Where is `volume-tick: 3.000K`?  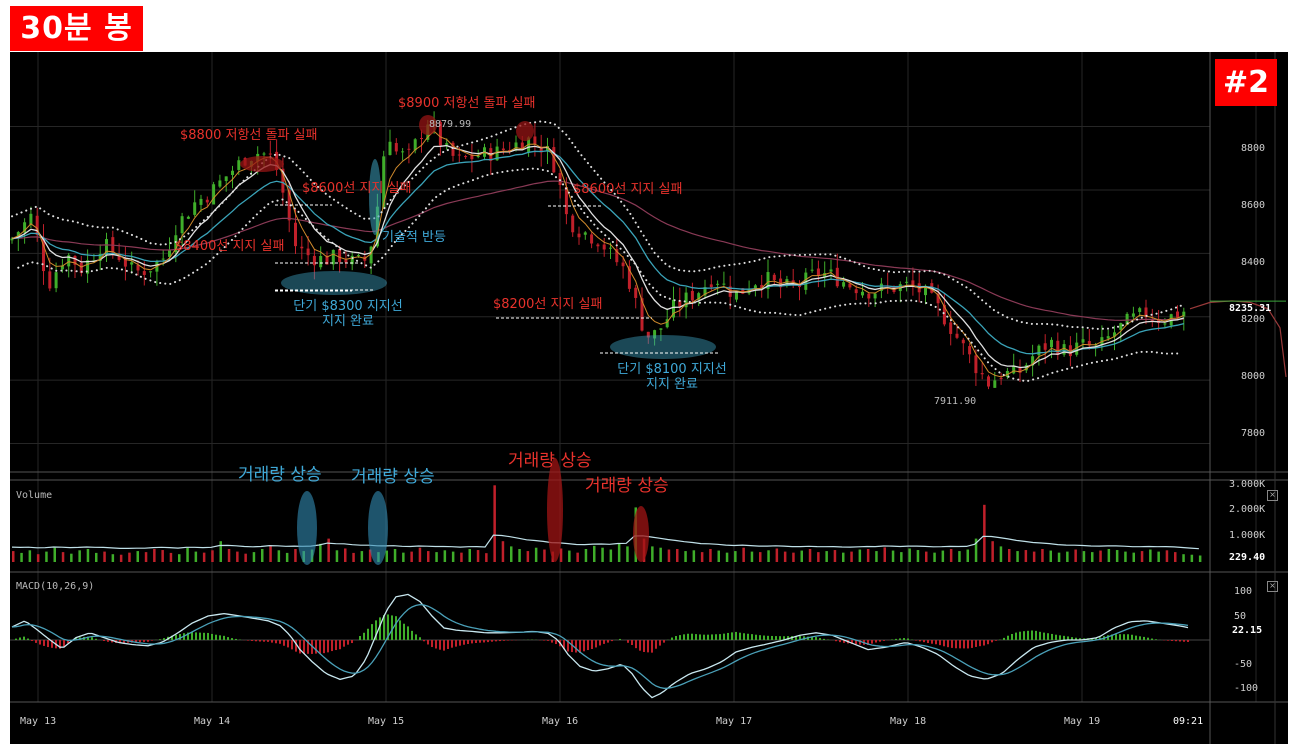
volume-tick: 3.000K is located at coordinates (1247, 484).